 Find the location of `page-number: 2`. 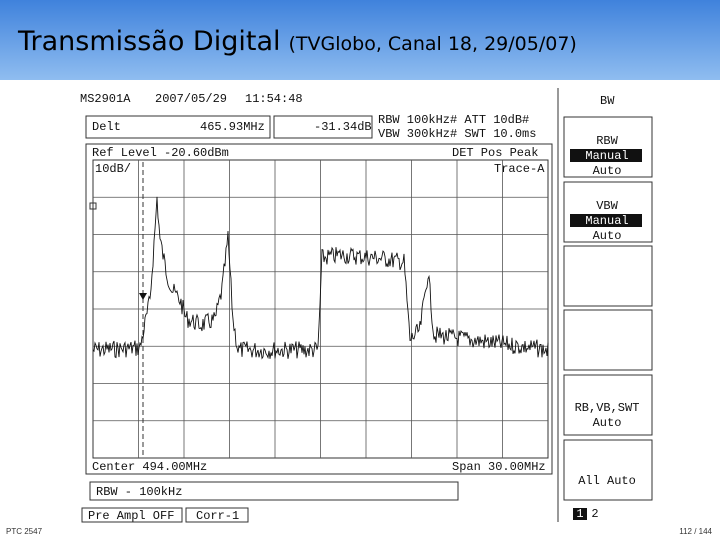

page-number: 2 is located at coordinates (594, 514).